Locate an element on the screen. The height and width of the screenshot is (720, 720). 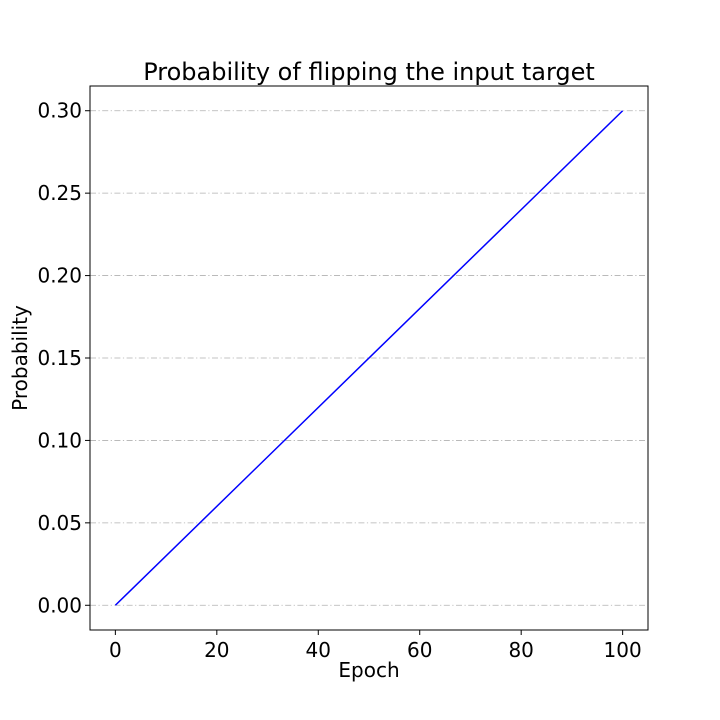
y-tick-label-5: 0.25 is located at coordinates (59, 193).